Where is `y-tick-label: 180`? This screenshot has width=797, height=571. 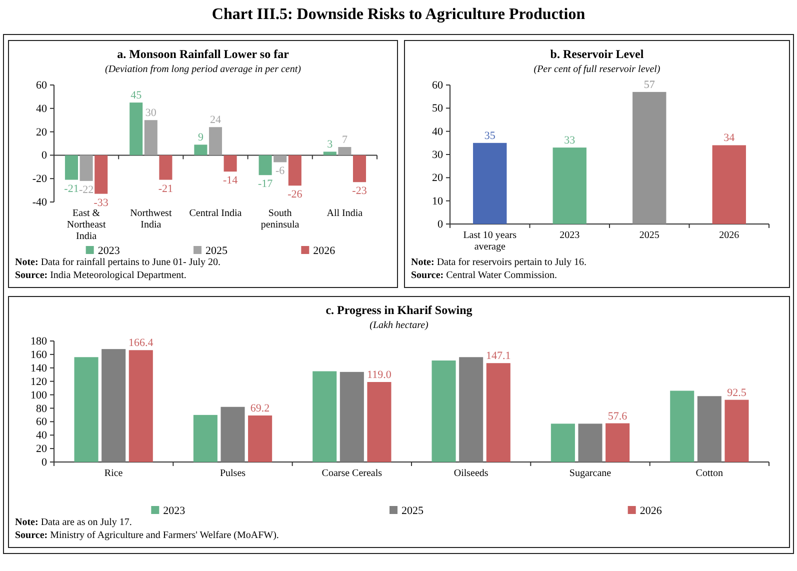 y-tick-label: 180 is located at coordinates (39, 342).